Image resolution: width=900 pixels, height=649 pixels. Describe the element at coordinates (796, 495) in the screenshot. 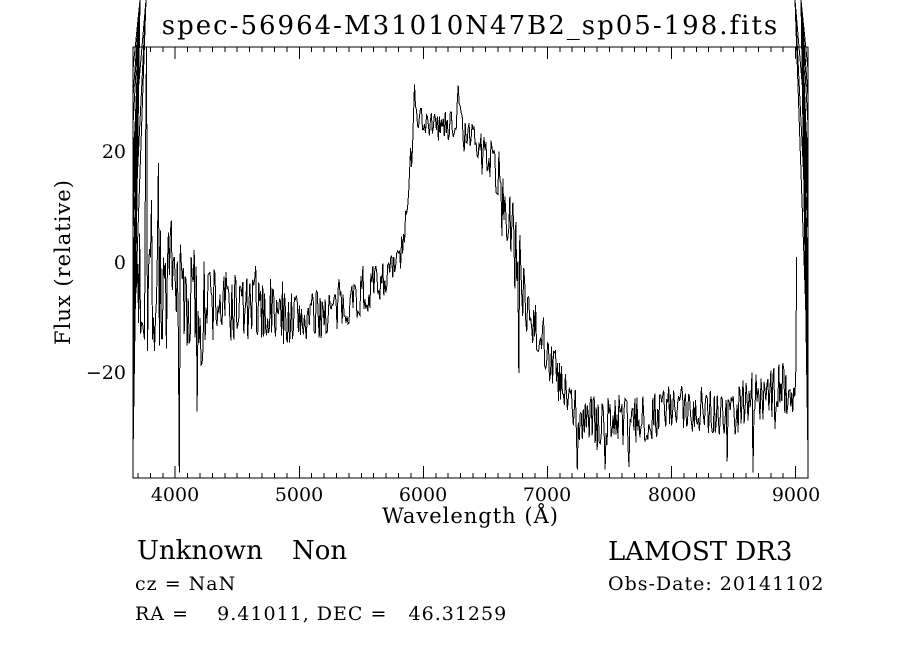

I see `x-tick-label: 9000` at that location.